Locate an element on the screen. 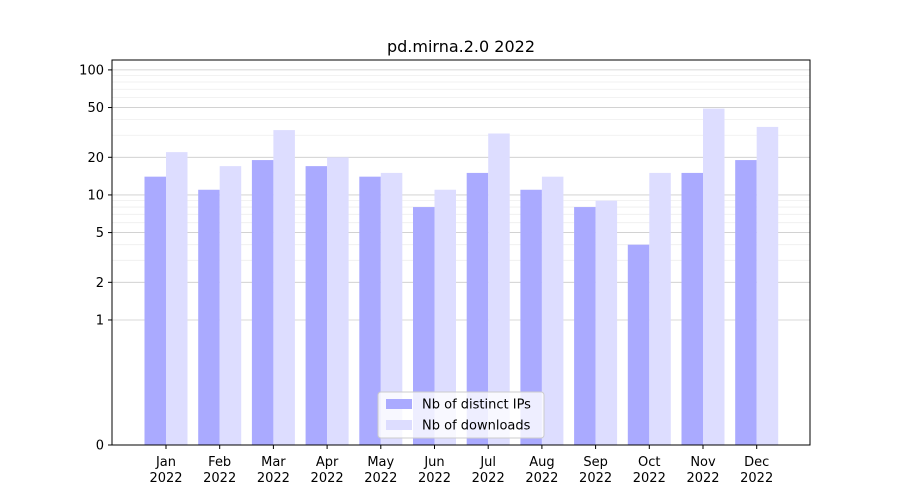 This screenshot has width=900, height=500. y-tick-label: 100 is located at coordinates (91, 70).